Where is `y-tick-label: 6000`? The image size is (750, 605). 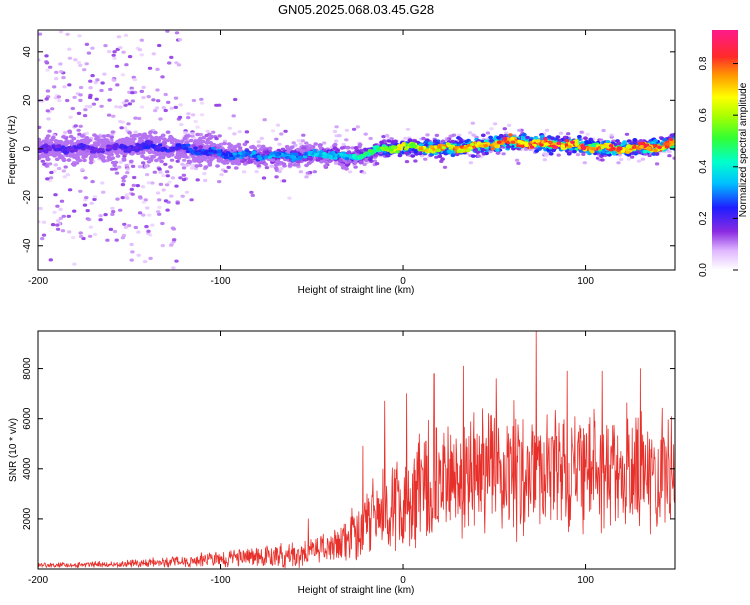 y-tick-label: 6000 is located at coordinates (27, 418).